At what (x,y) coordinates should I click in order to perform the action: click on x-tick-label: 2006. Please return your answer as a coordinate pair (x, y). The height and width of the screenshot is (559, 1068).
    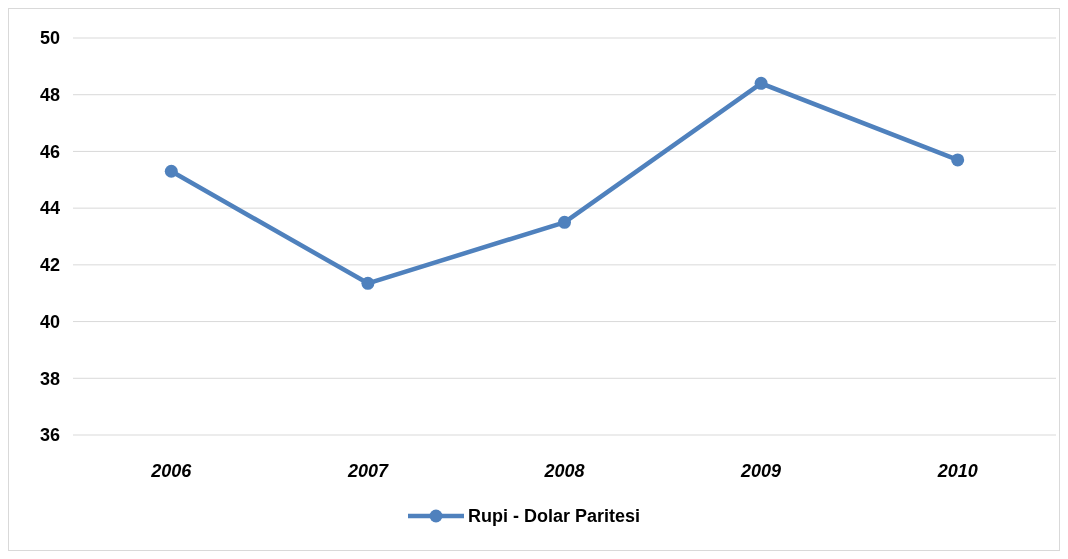
    Looking at the image, I should click on (171, 471).